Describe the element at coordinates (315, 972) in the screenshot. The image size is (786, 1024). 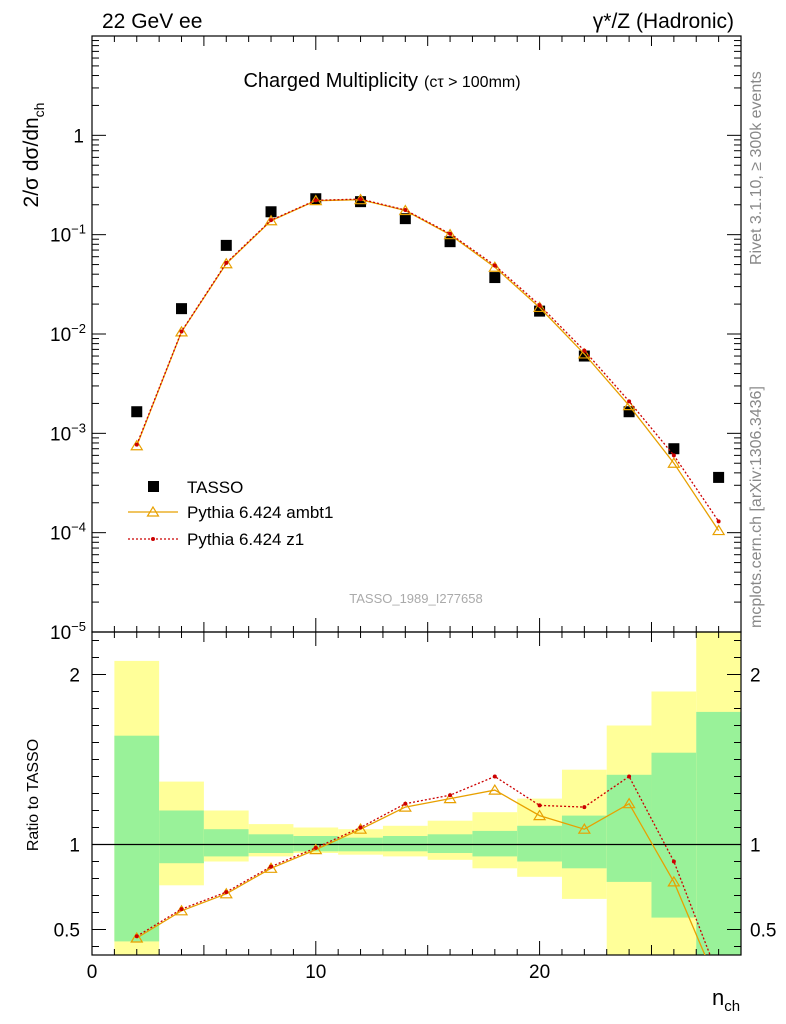
I see `x-tick-label: 10` at that location.